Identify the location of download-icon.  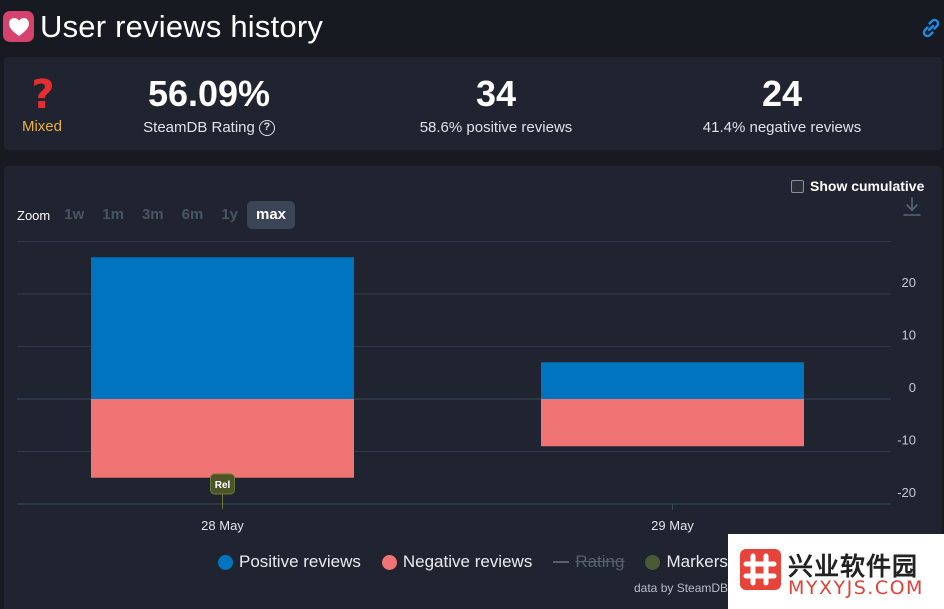
(912, 207).